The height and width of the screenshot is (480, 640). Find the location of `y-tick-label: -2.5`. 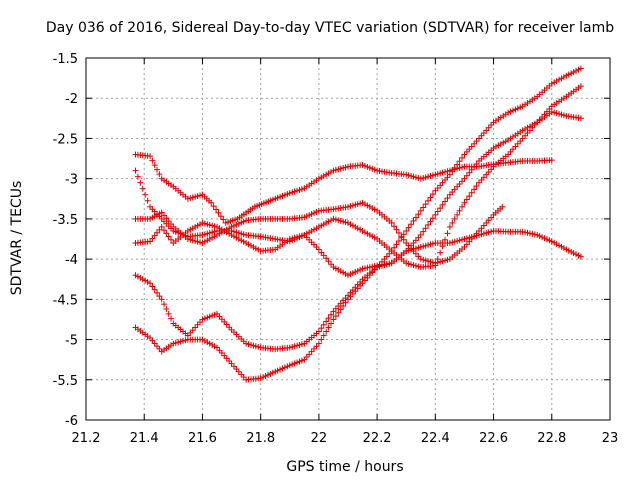

y-tick-label: -2.5 is located at coordinates (65, 139).